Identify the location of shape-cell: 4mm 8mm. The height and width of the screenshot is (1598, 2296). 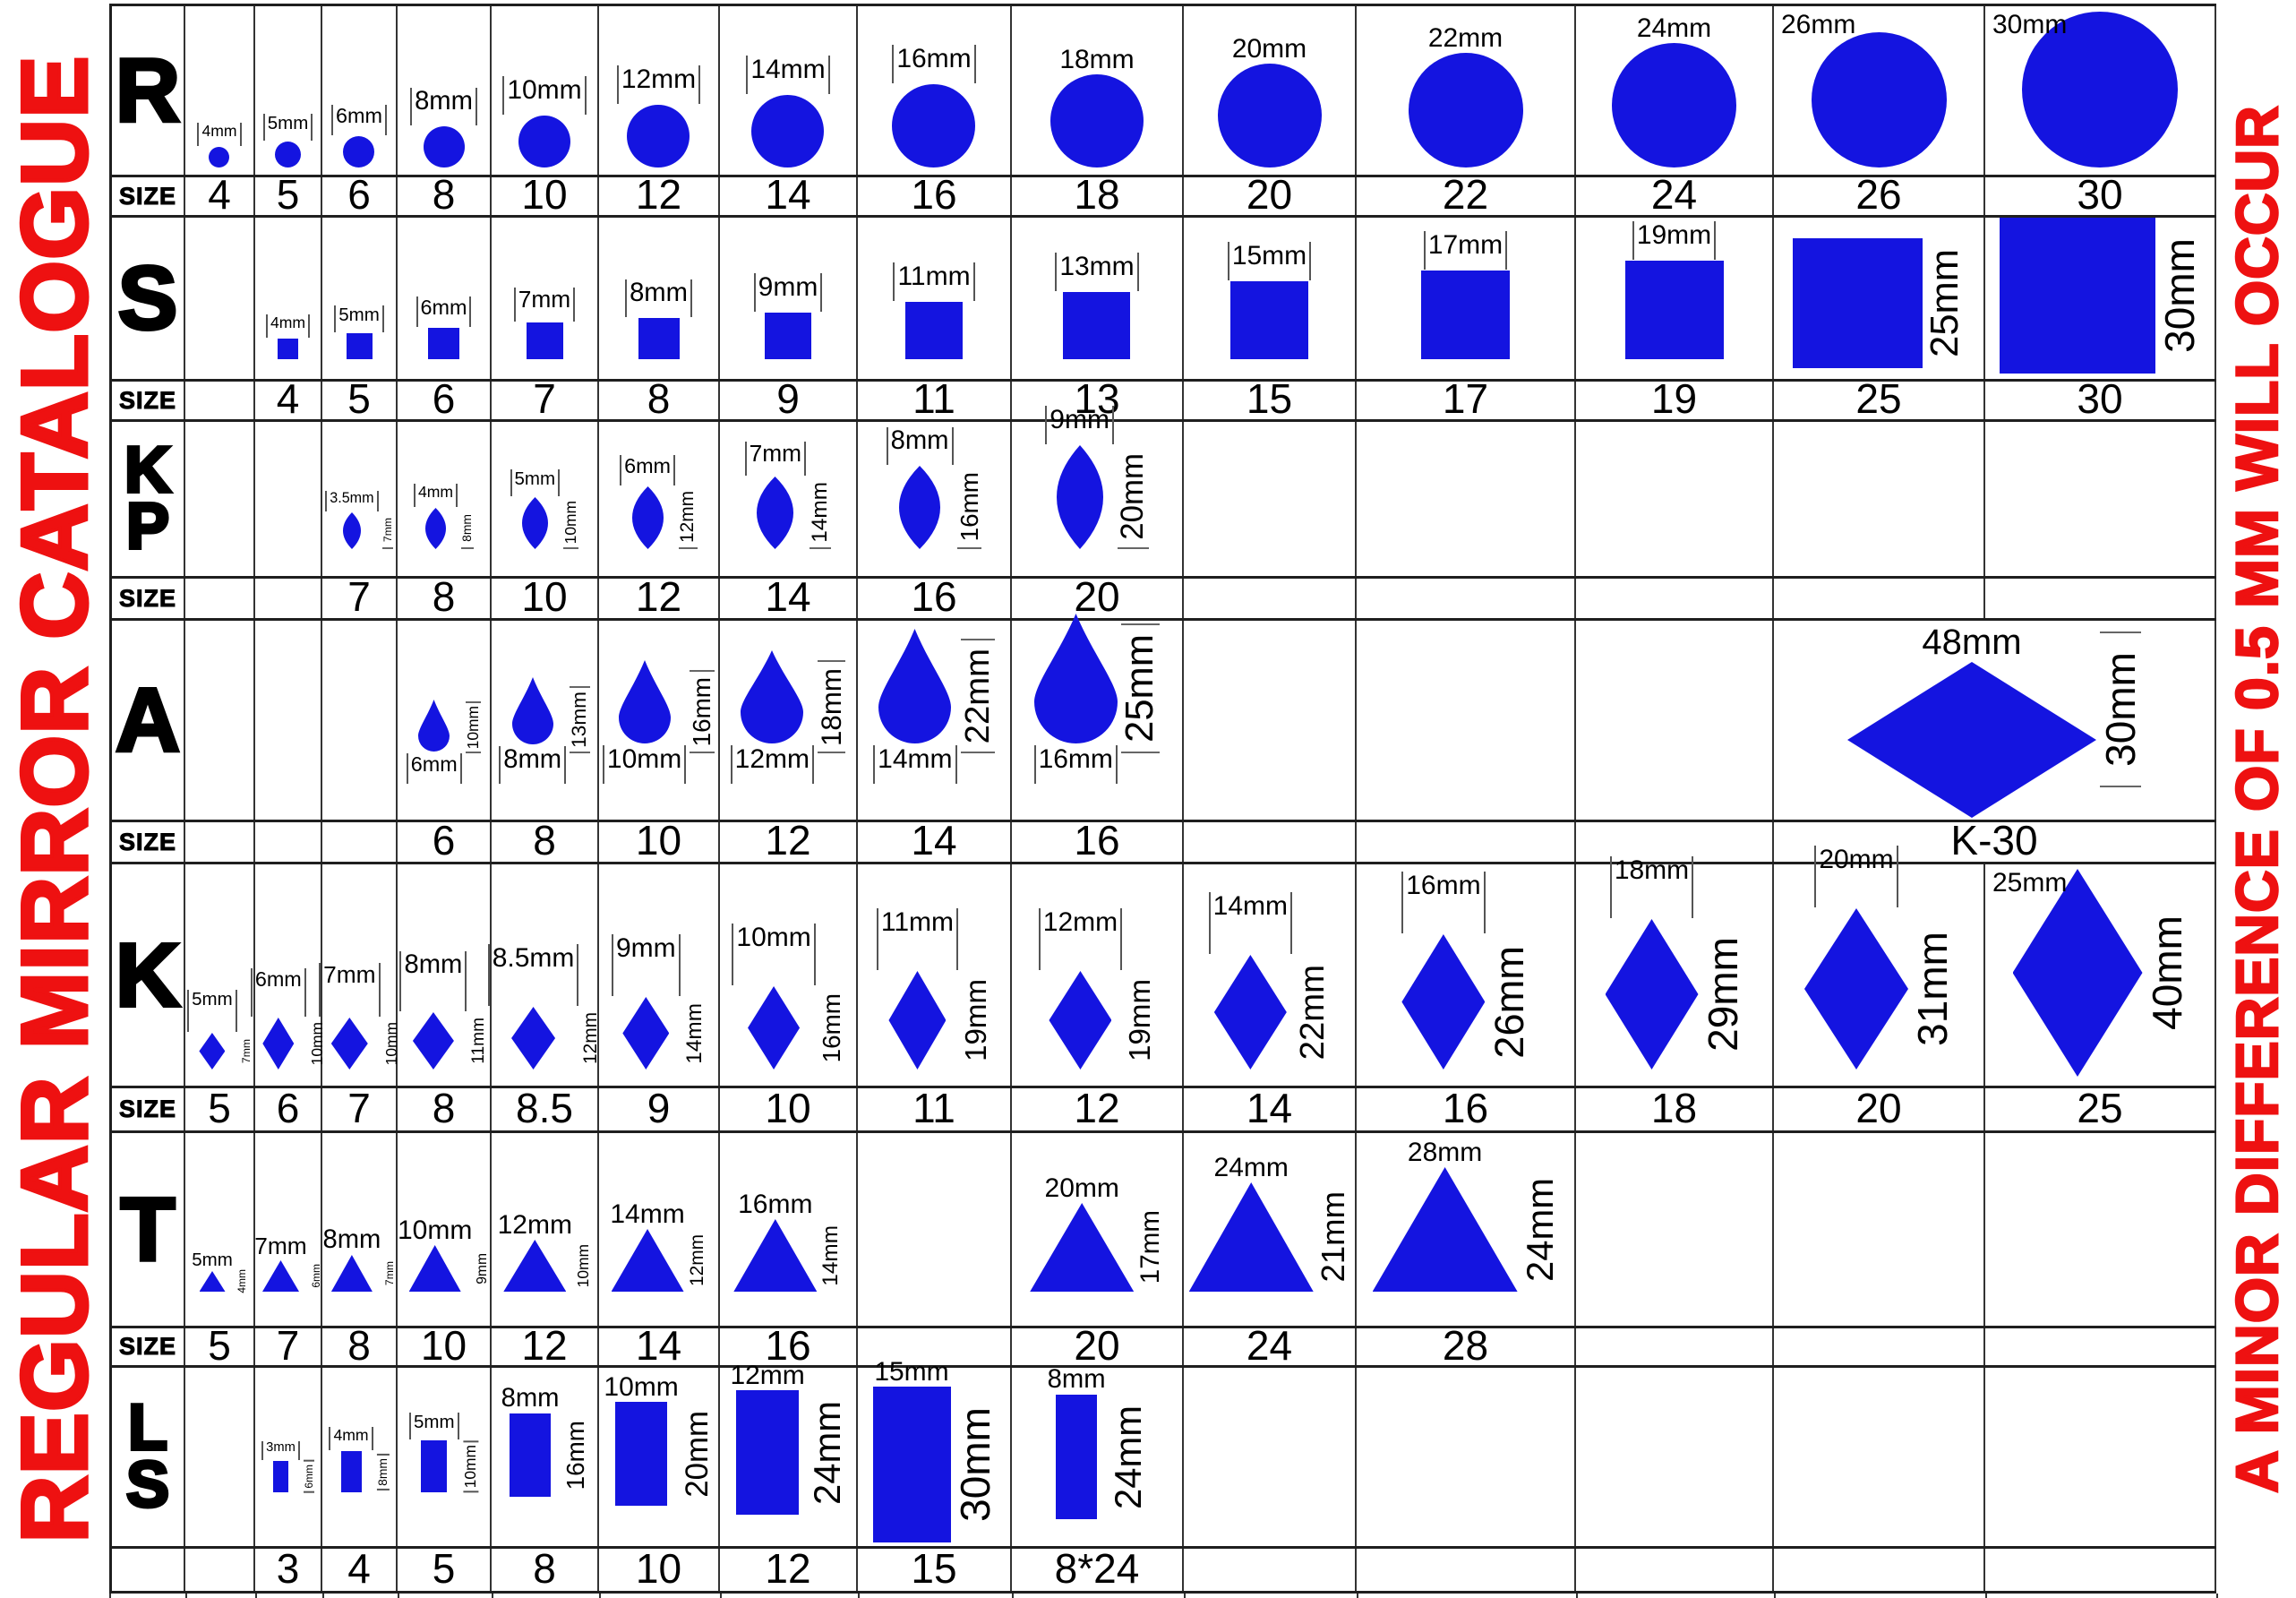
(445, 499).